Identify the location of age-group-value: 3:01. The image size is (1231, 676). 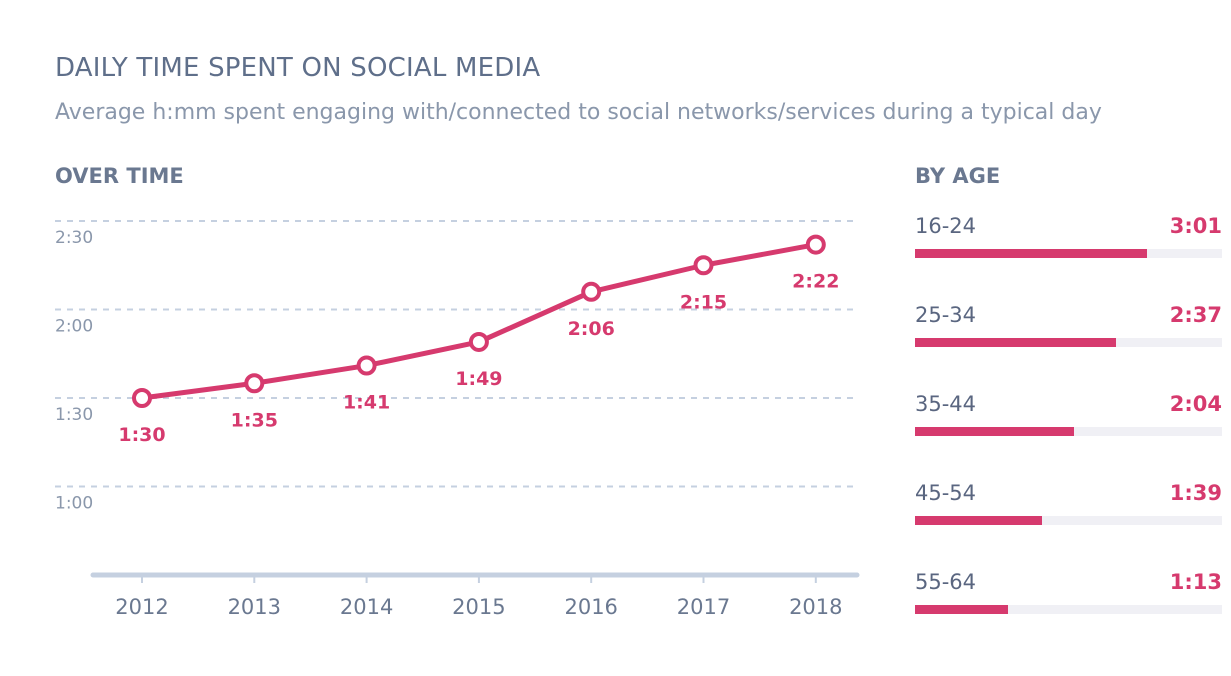
(1195, 226).